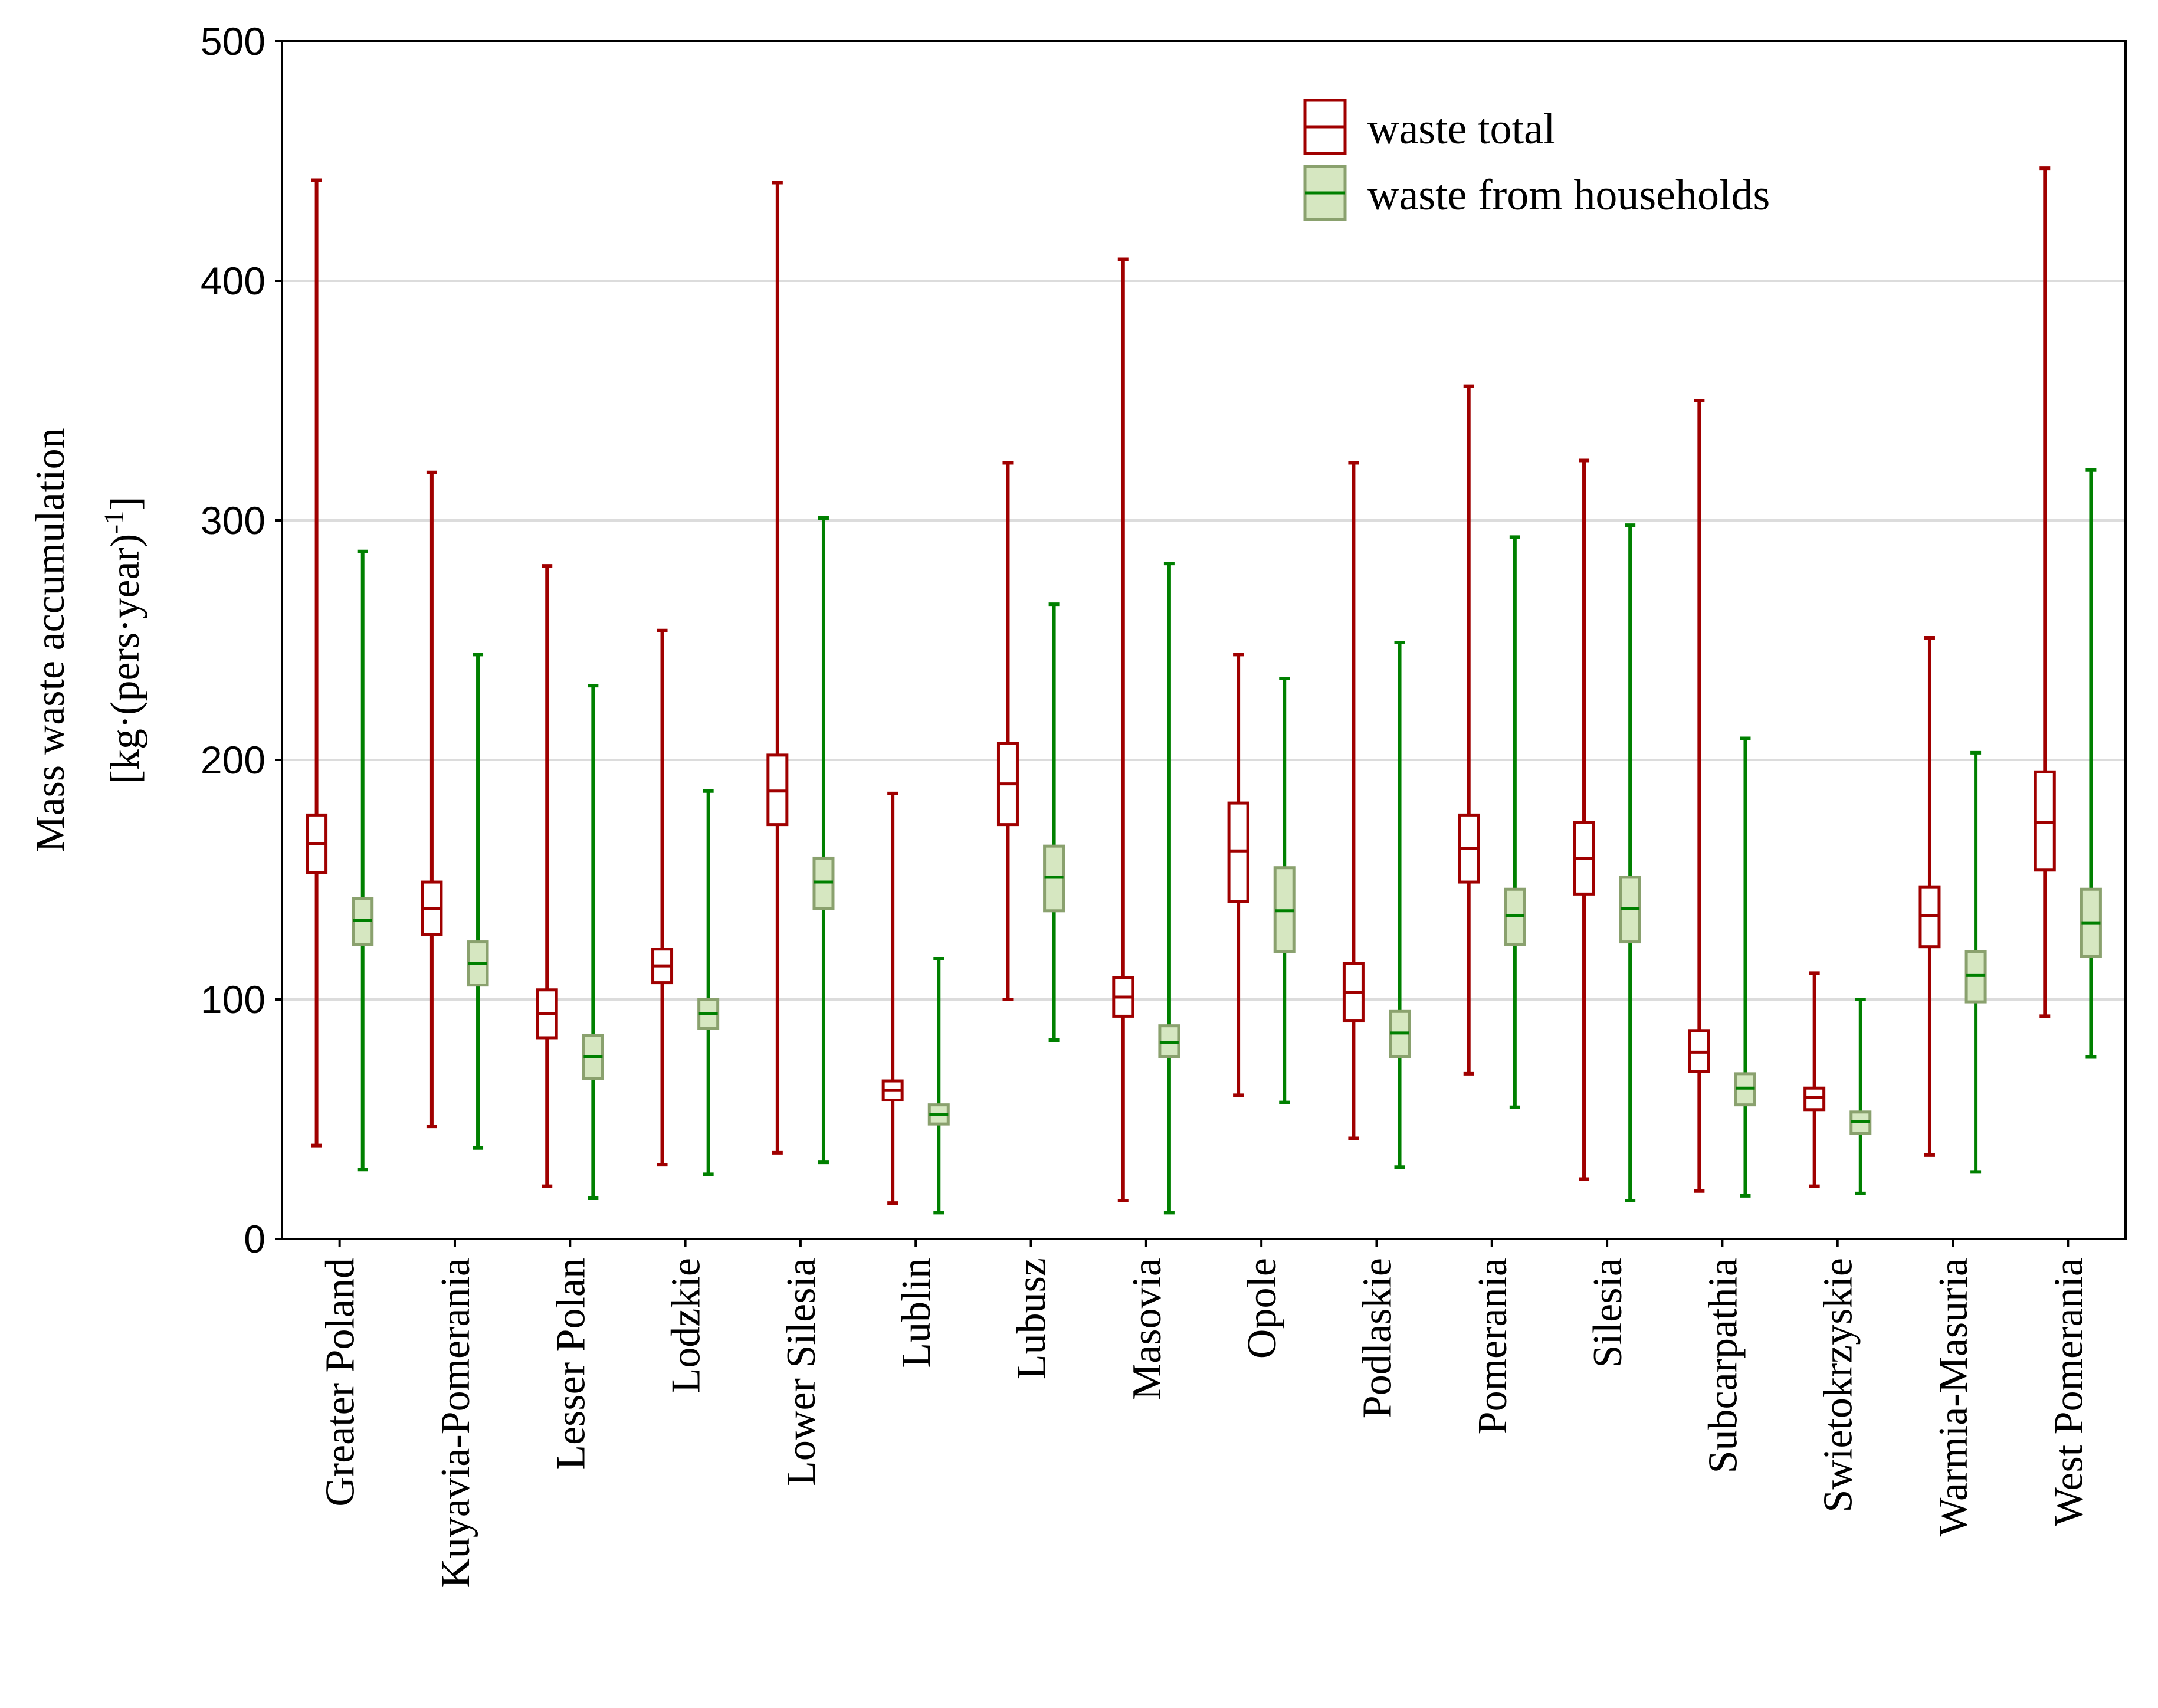 The width and height of the screenshot is (2158, 1708). What do you see at coordinates (2068, 1392) in the screenshot?
I see `x-tick-label-15: West Pomerania` at bounding box center [2068, 1392].